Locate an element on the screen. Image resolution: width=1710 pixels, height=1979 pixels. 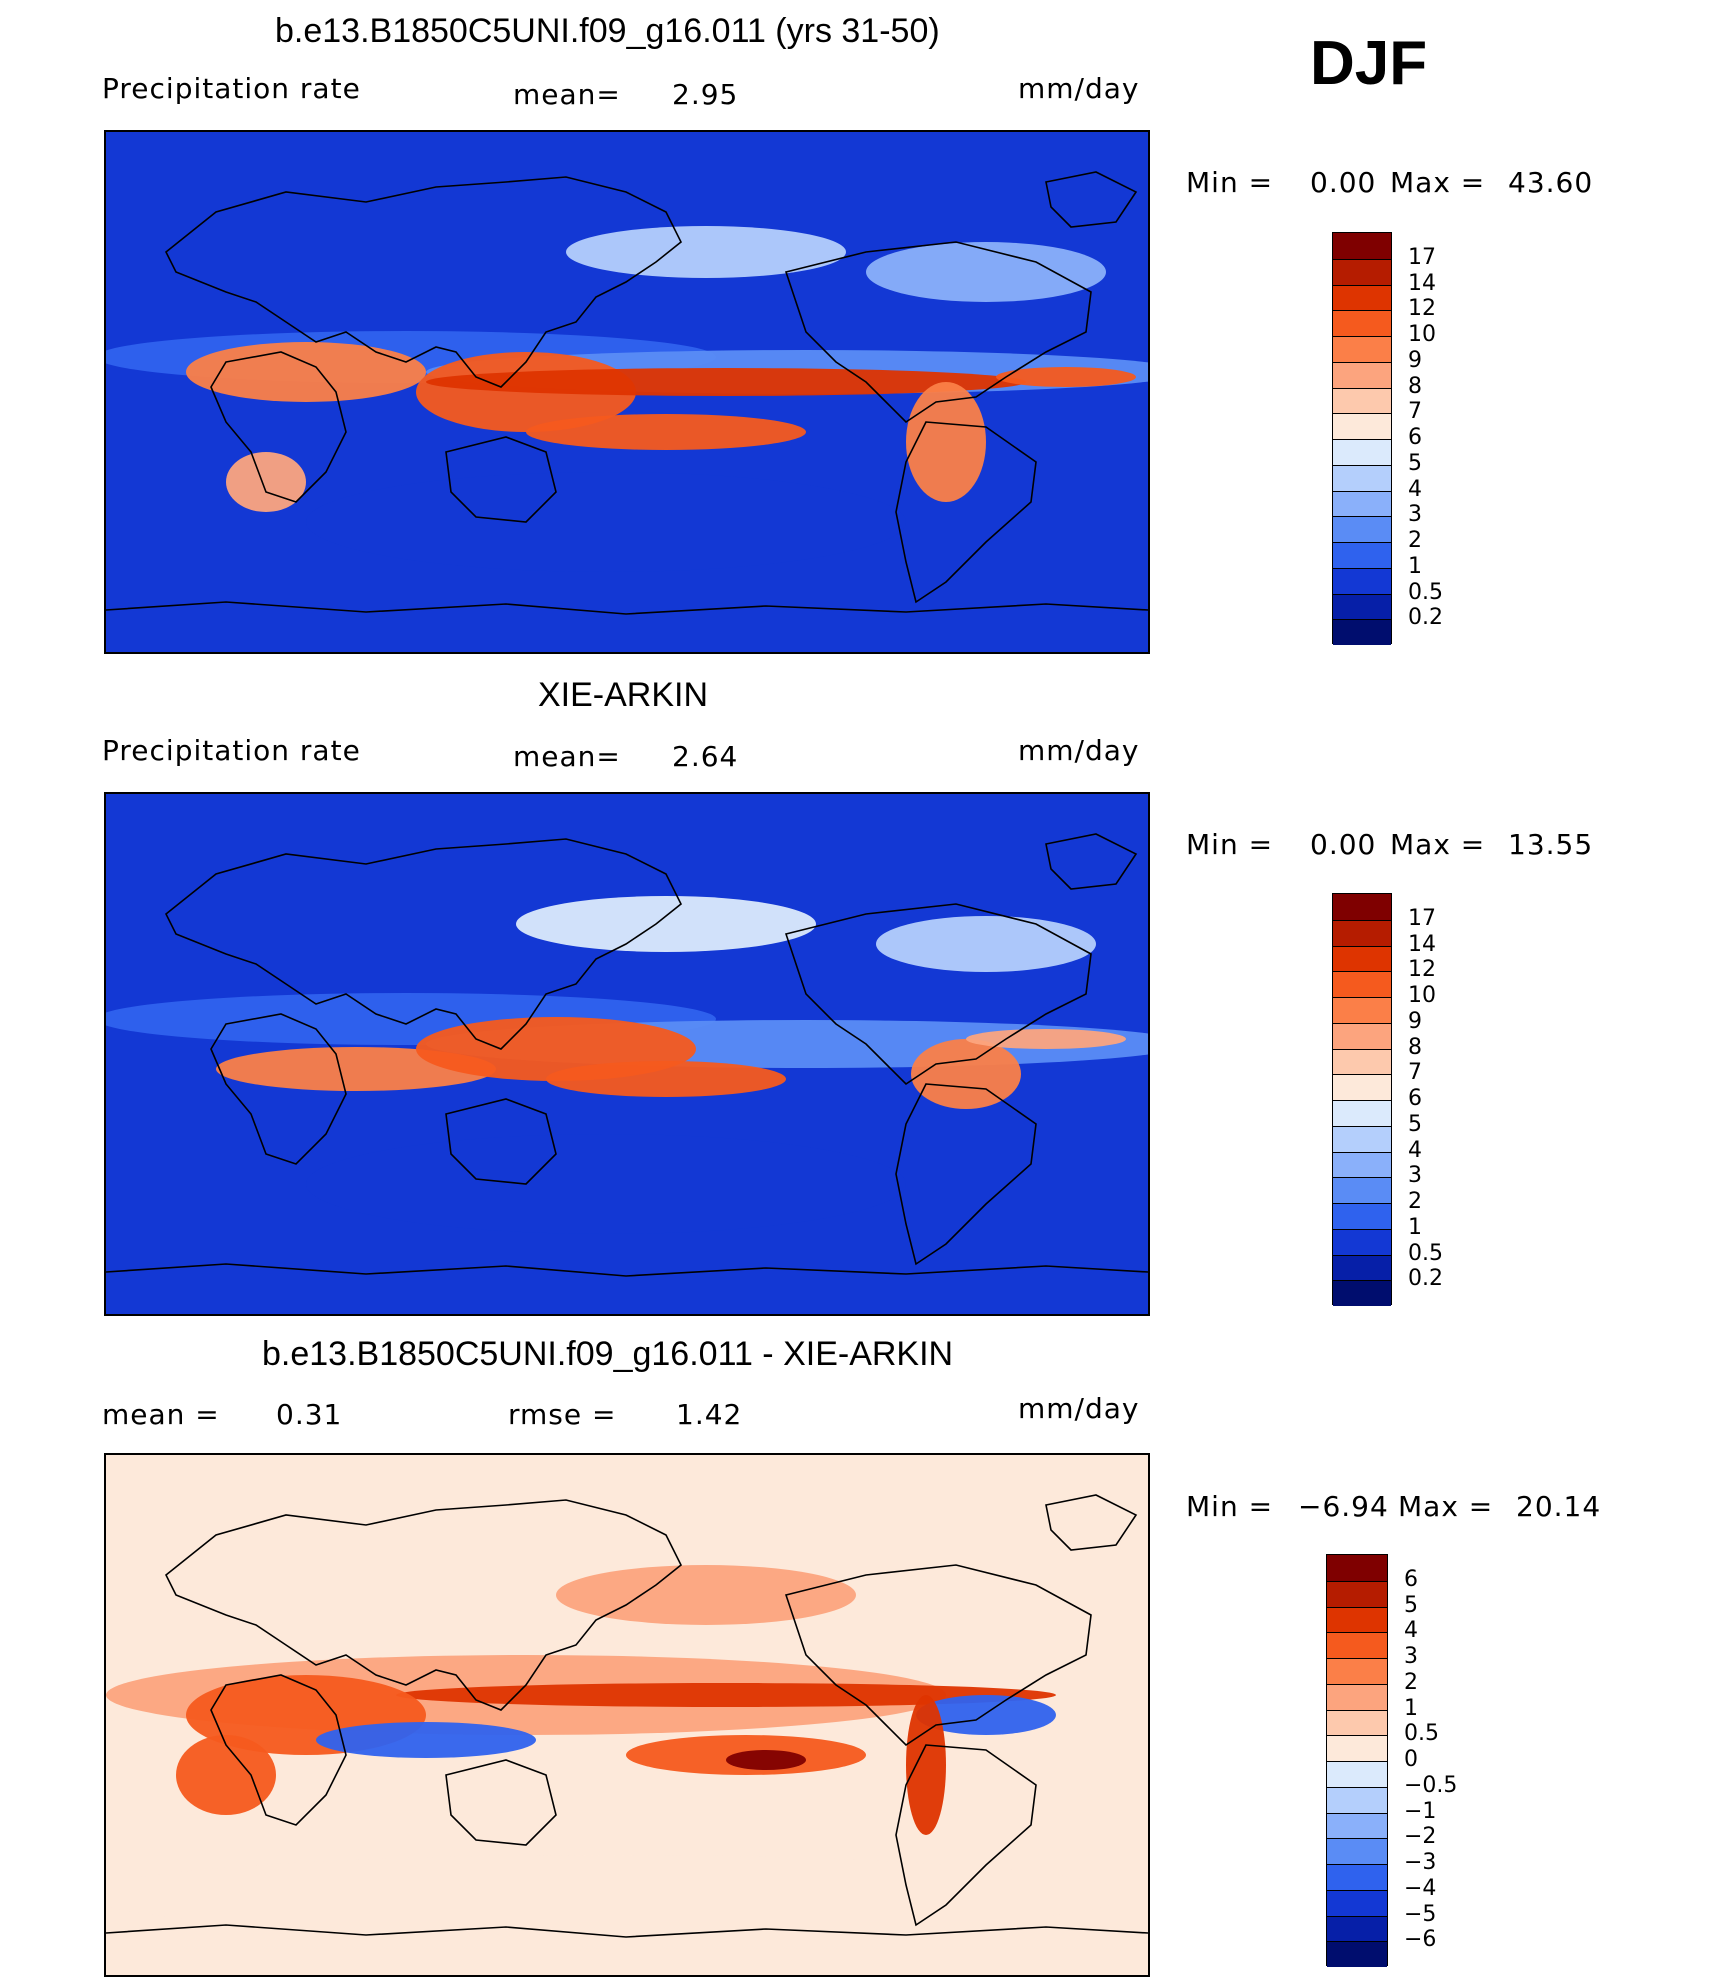
panel-2-title: XIE-ARKIN is located at coordinates (623, 695).